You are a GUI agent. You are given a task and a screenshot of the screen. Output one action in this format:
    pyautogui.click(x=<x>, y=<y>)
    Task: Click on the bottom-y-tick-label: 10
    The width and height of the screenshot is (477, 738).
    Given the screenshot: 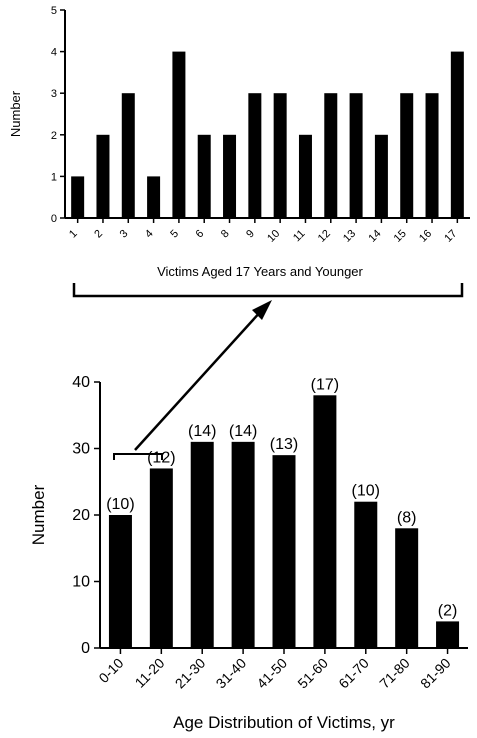 What is the action you would take?
    pyautogui.click(x=81, y=582)
    